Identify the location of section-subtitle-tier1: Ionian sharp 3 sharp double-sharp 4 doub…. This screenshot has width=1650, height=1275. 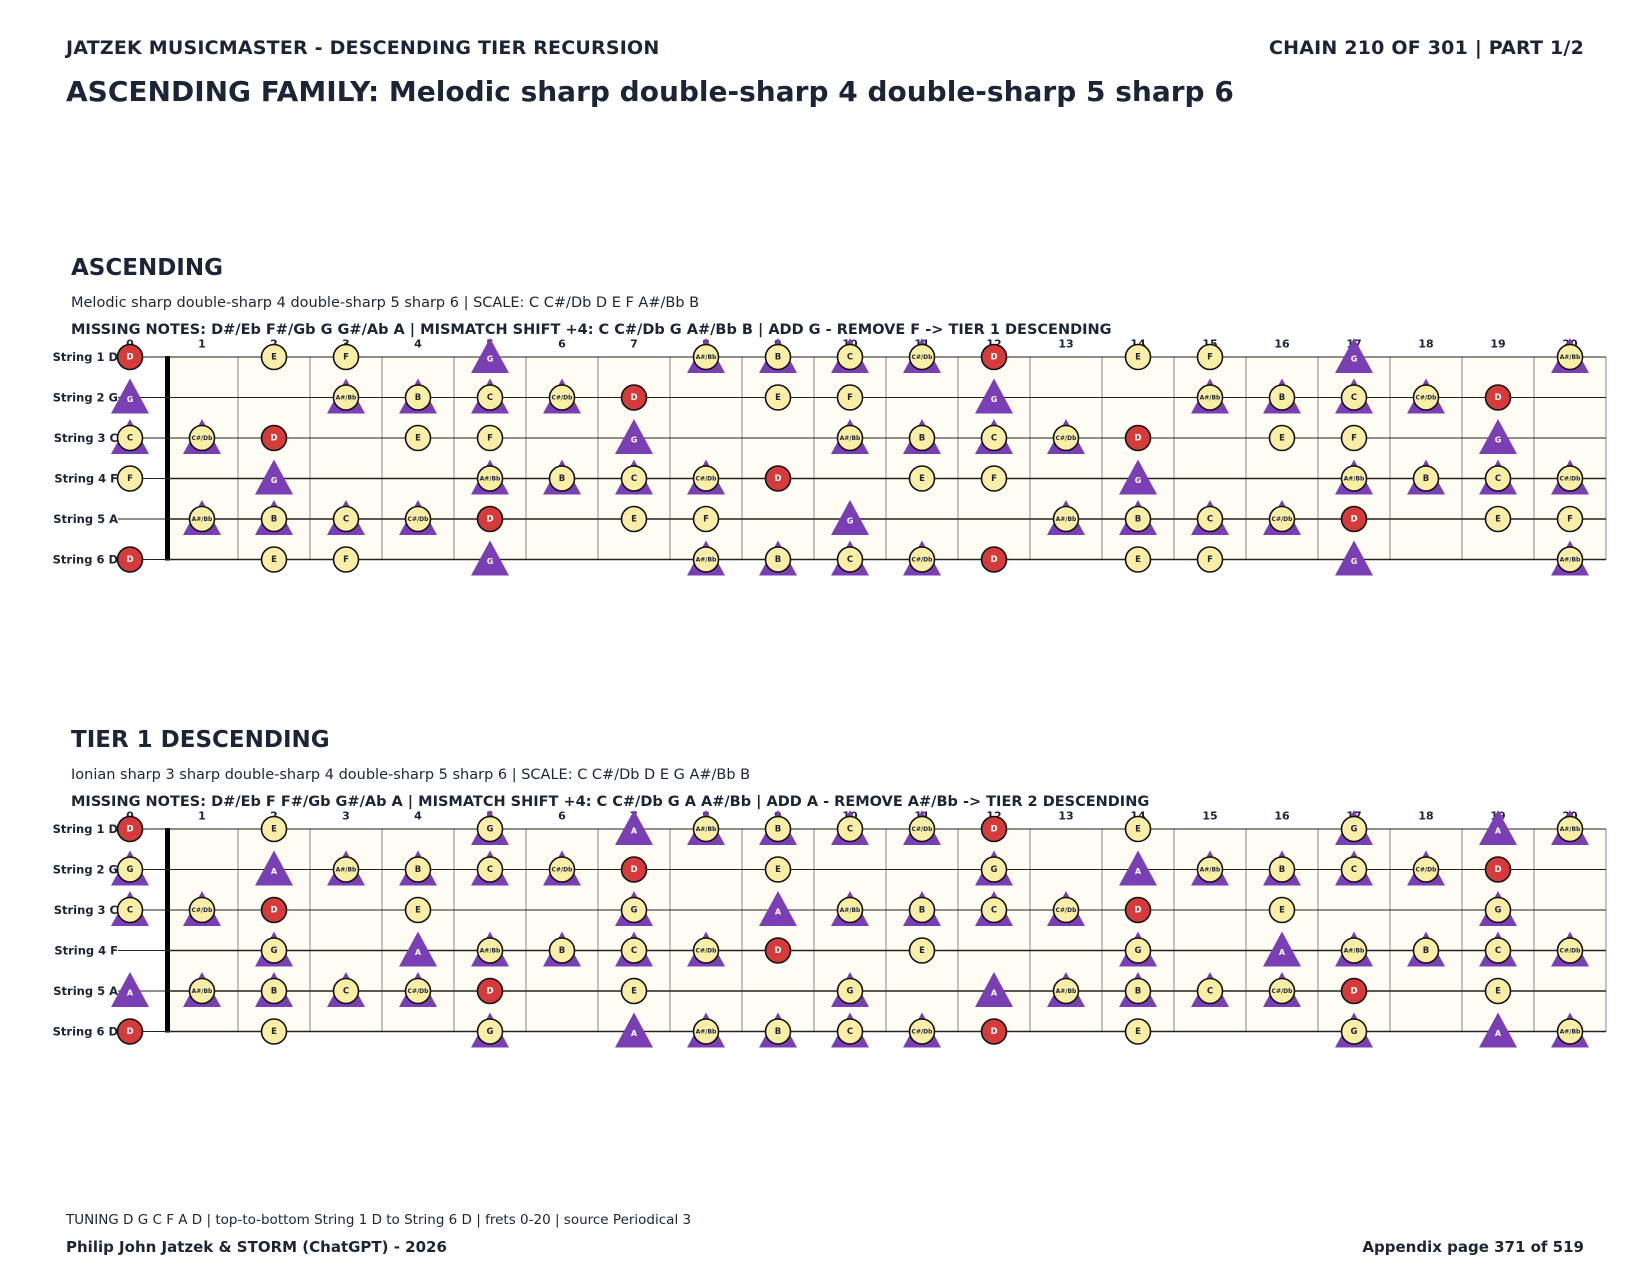
(411, 775).